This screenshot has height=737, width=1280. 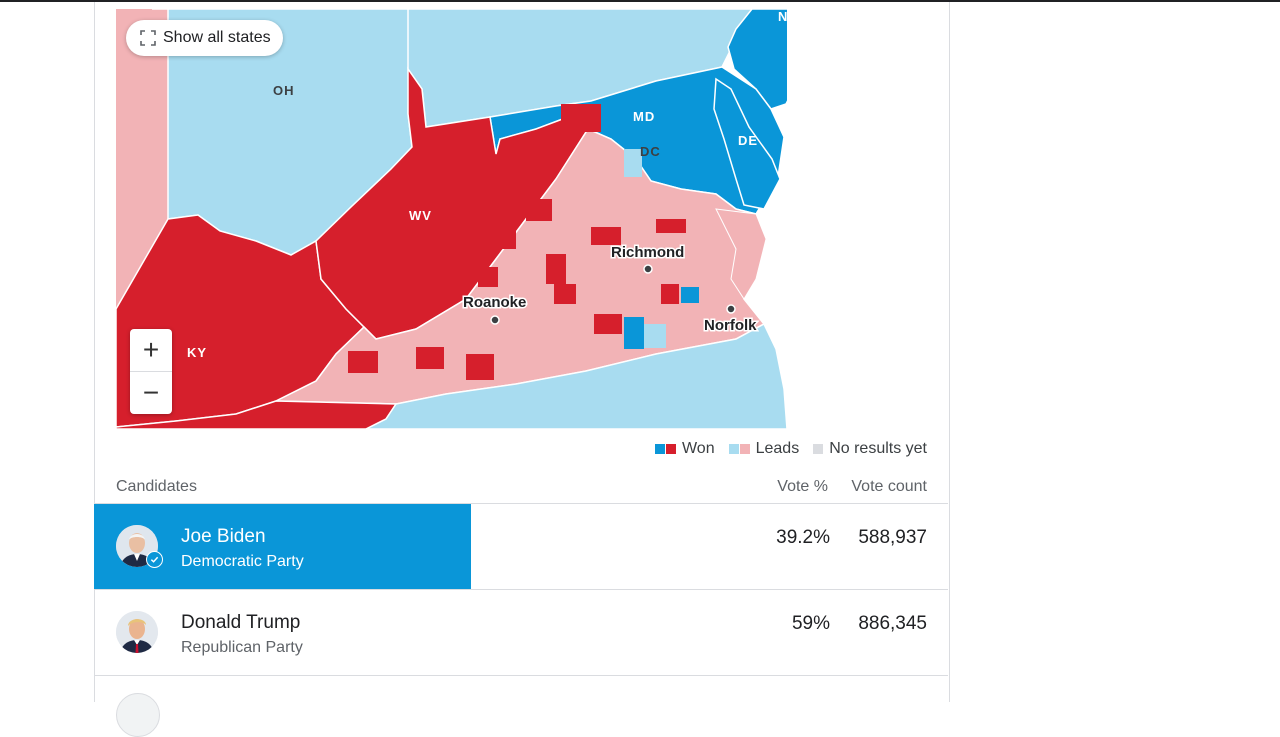 What do you see at coordinates (648, 269) in the screenshot?
I see `city-dot-richmond` at bounding box center [648, 269].